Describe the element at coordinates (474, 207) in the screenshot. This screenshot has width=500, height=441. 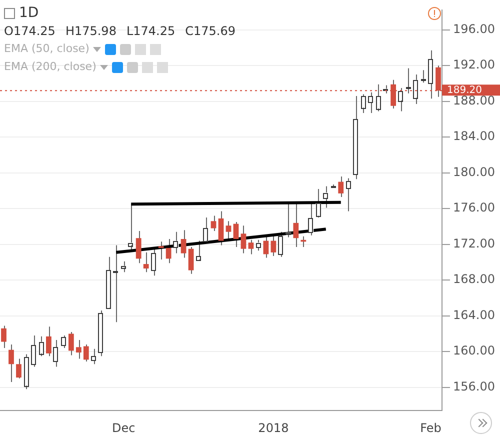
I see `y-tick-label: 176.00` at that location.